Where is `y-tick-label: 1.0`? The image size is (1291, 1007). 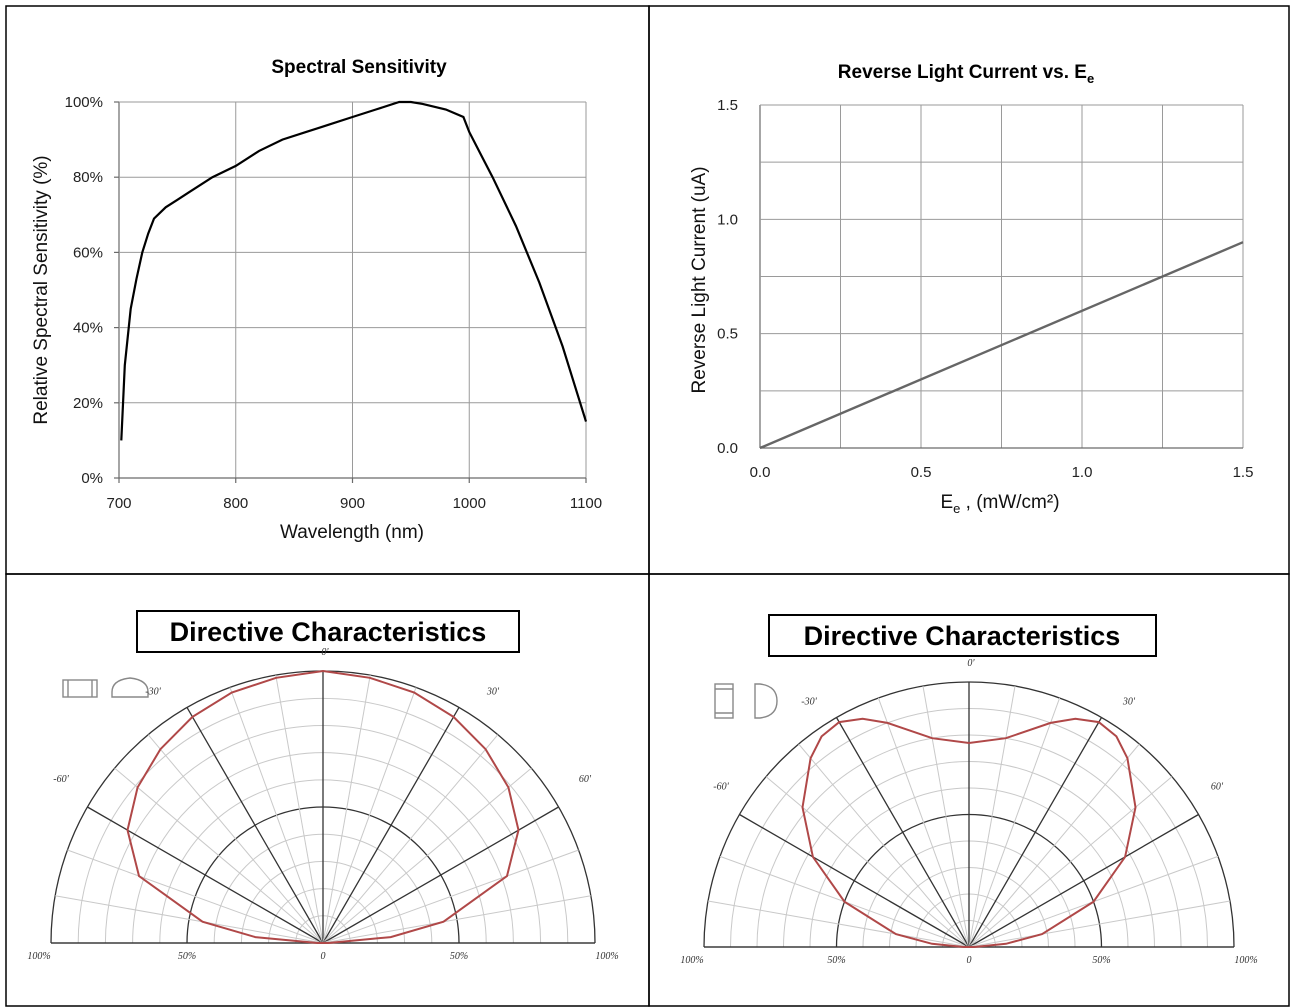 y-tick-label: 1.0 is located at coordinates (727, 219).